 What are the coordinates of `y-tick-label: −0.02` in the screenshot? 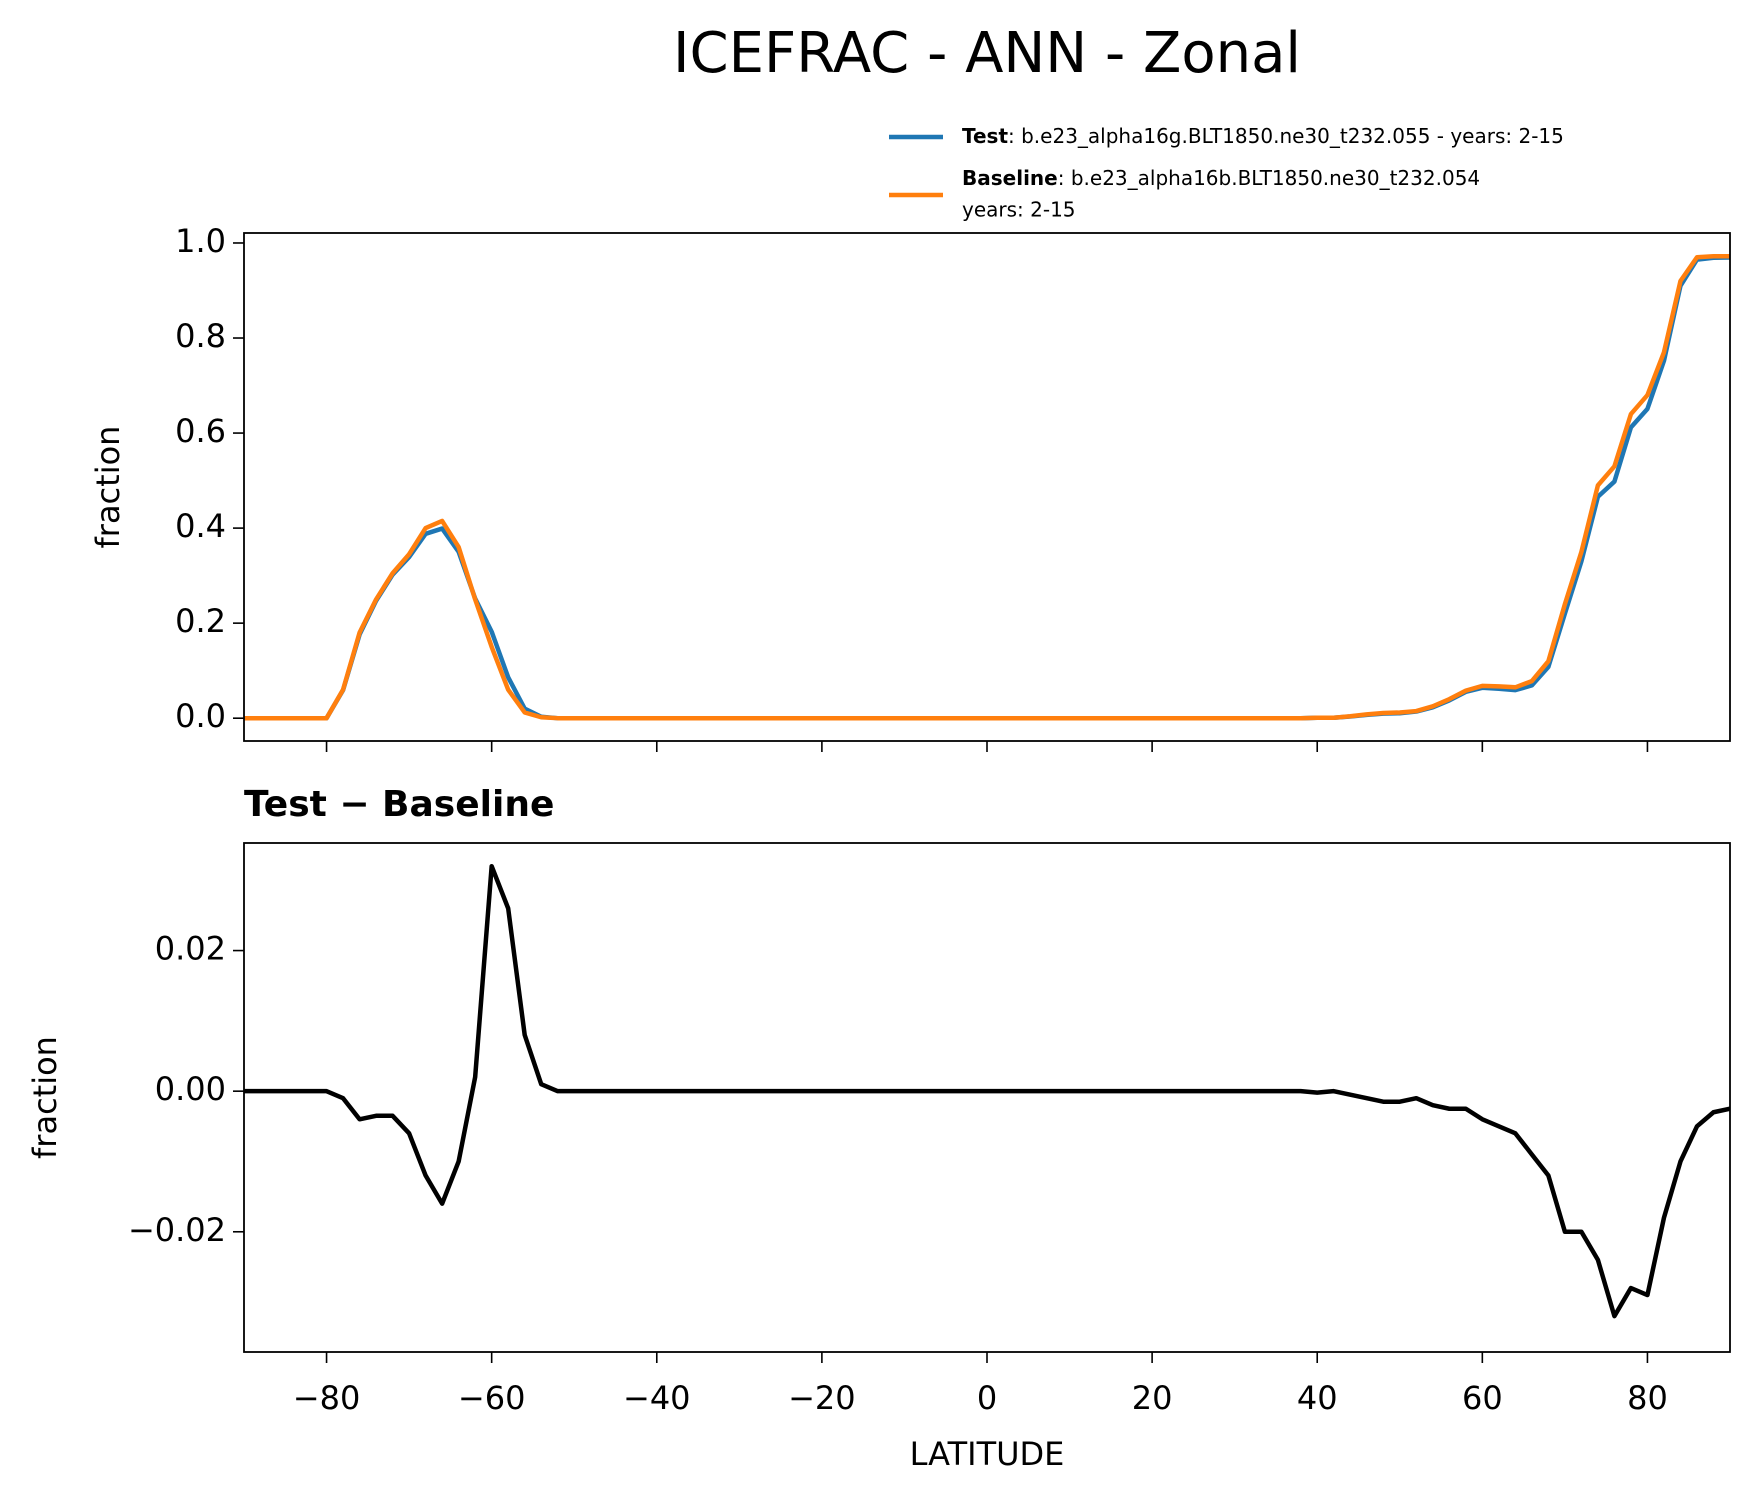 It's located at (177, 1230).